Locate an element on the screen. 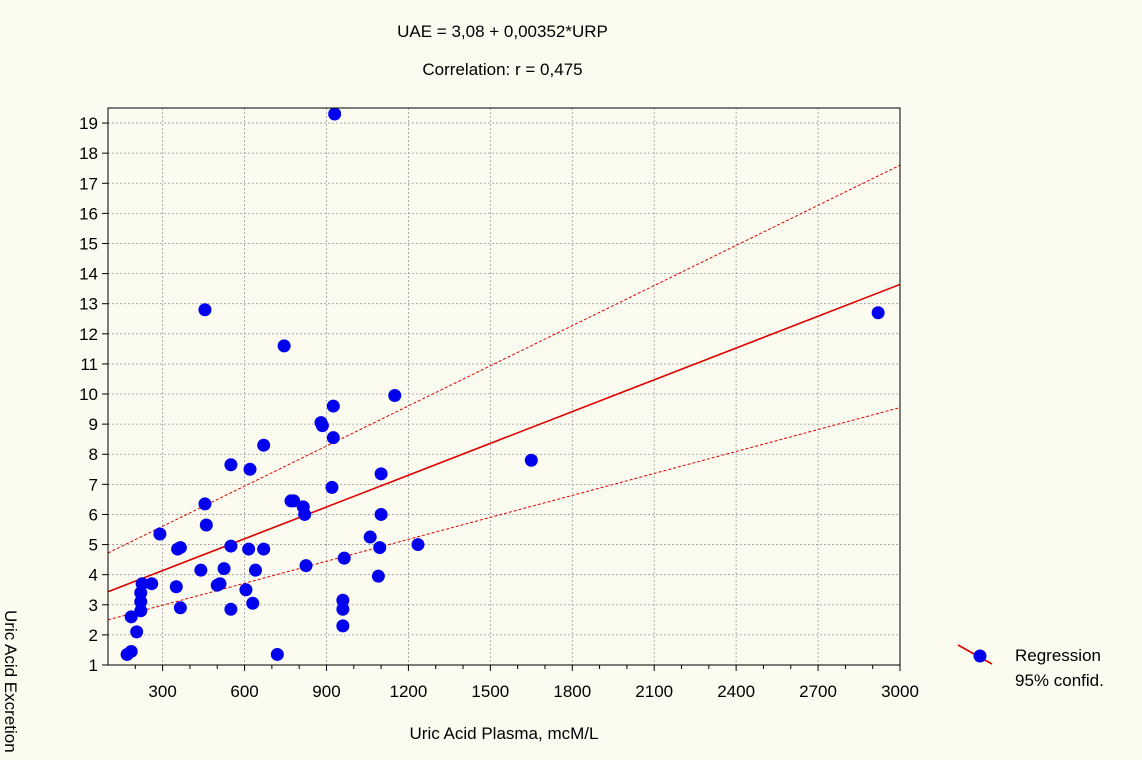  y-tick-label: 4 is located at coordinates (93, 575).